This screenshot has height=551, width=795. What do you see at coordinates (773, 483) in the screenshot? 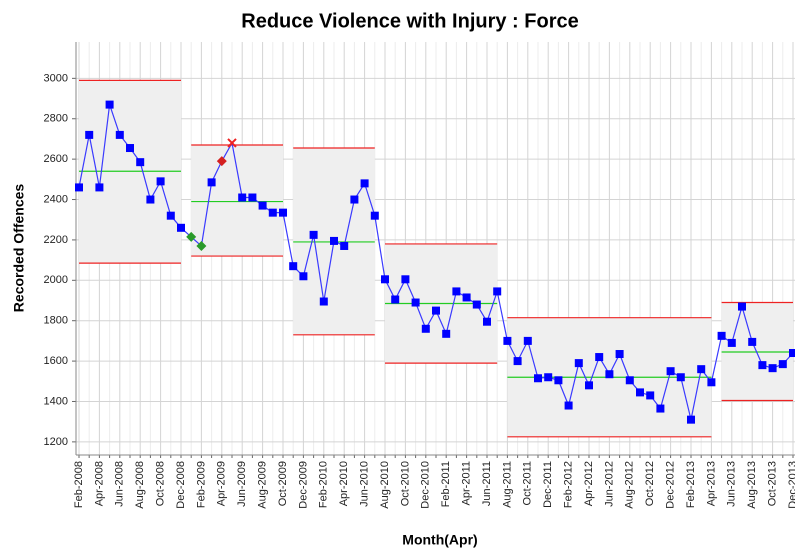
I see `x-tick-label: Oct-2013` at bounding box center [773, 483].